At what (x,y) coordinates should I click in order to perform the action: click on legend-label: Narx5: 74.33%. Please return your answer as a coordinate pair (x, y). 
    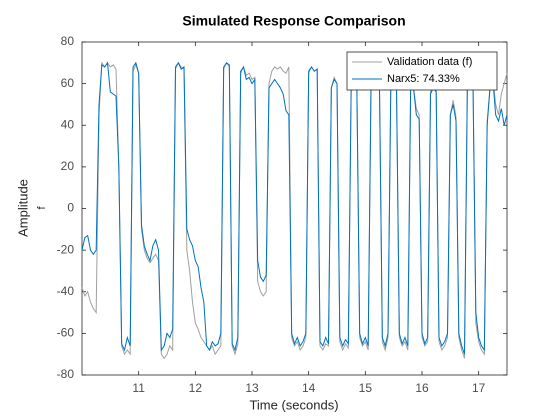
    Looking at the image, I should click on (423, 79).